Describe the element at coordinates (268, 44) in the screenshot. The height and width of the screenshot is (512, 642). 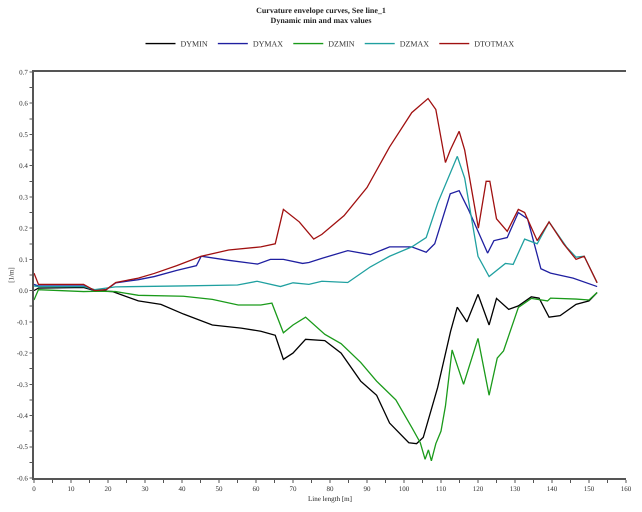
I see `legend-label: DYMAX` at that location.